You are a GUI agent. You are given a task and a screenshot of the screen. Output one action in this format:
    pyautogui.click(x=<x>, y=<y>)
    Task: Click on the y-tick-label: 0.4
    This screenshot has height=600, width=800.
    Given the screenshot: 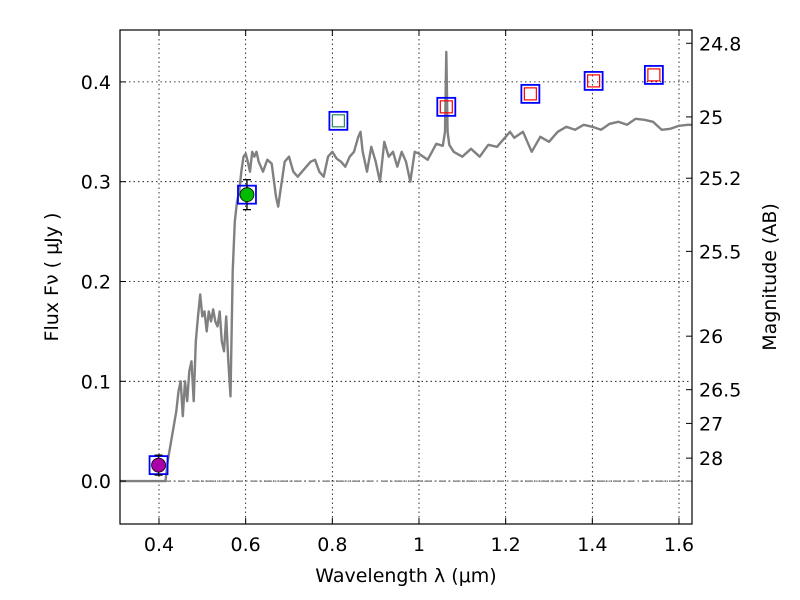 What is the action you would take?
    pyautogui.click(x=96, y=83)
    